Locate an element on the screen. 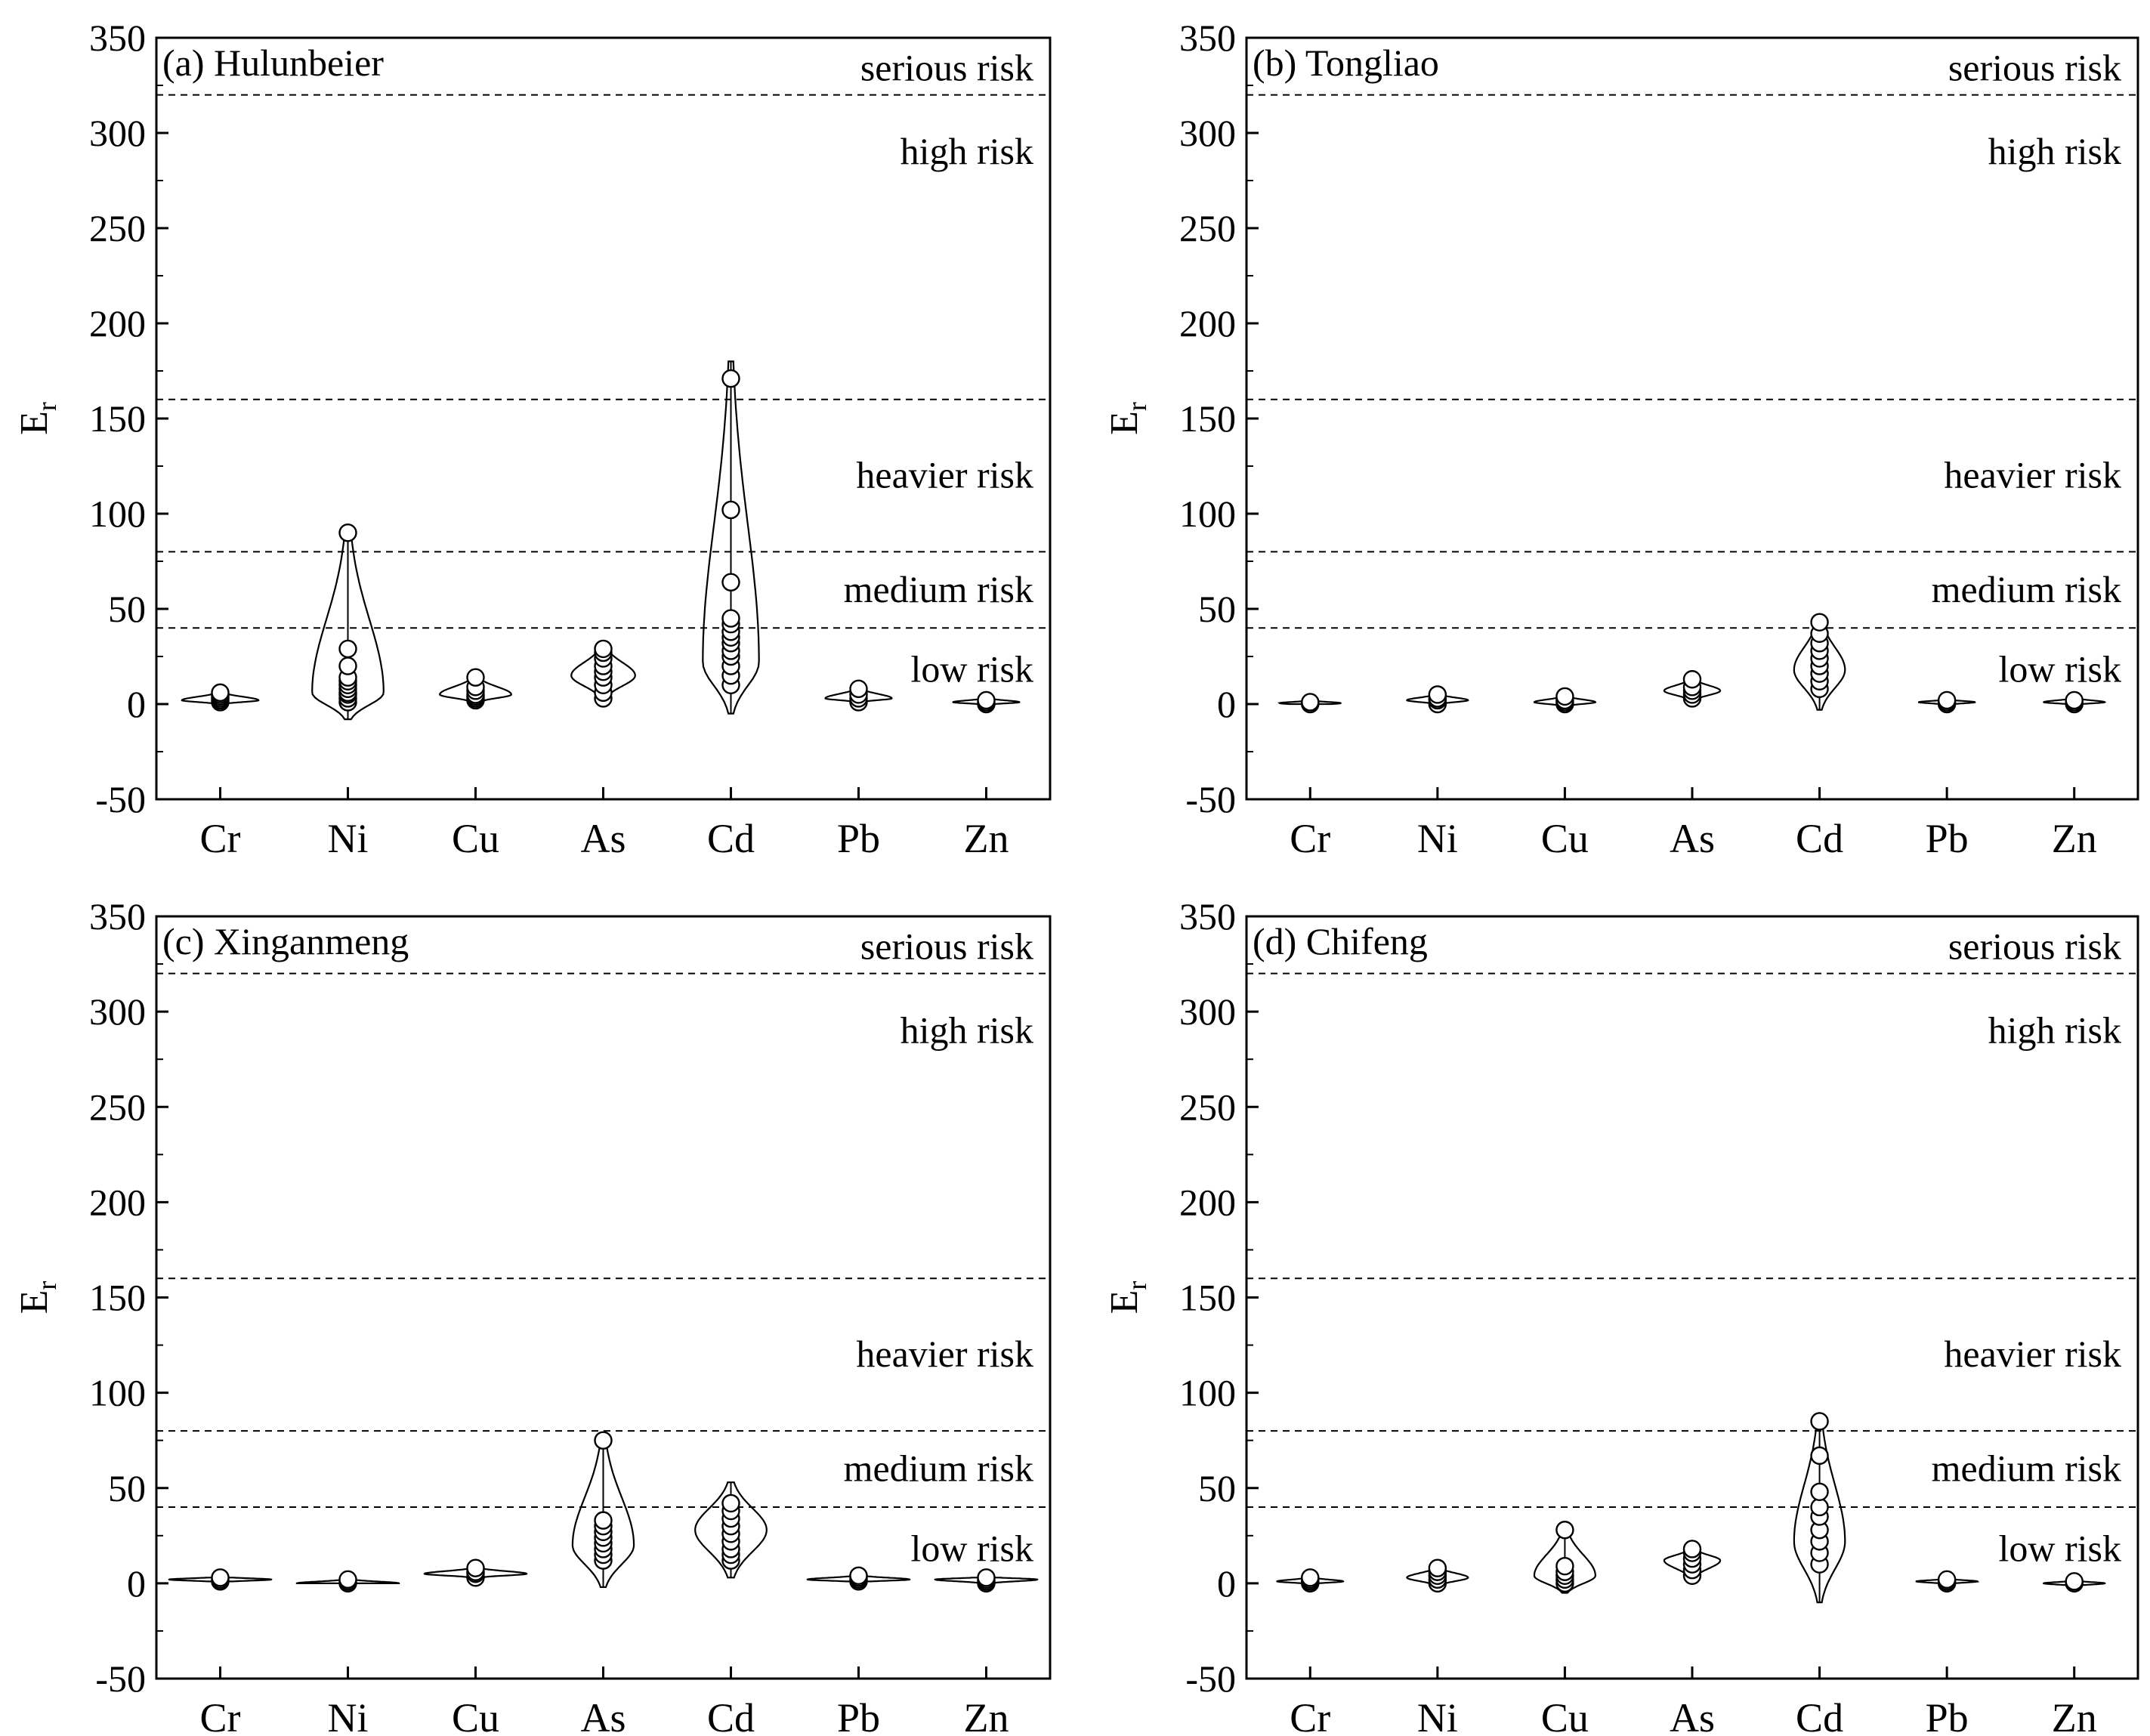 The height and width of the screenshot is (1736, 2150). y-axis-label-sub: r is located at coordinates (47, 406).